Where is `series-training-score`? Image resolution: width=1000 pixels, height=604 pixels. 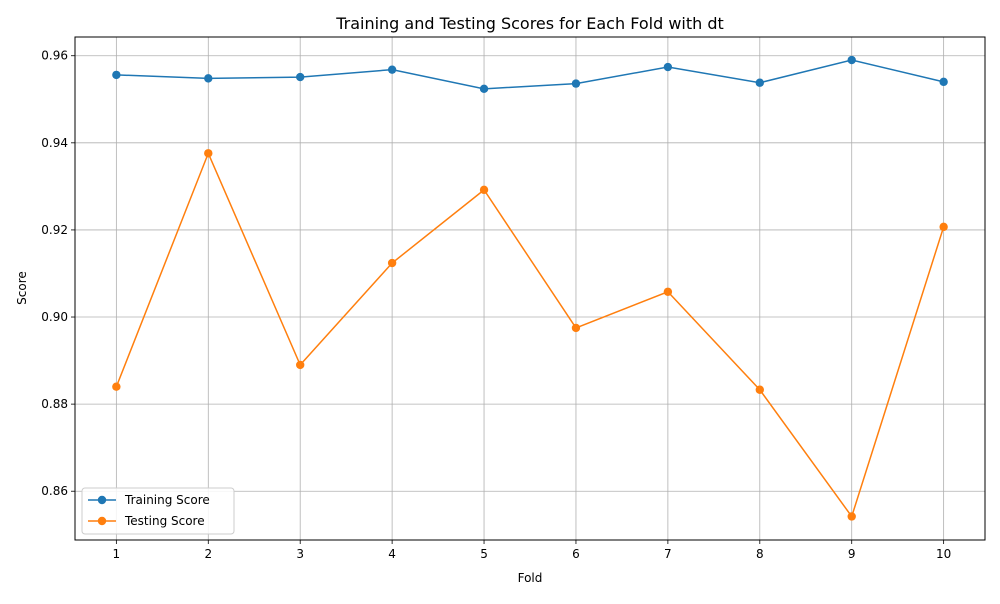 series-training-score is located at coordinates (530, 74).